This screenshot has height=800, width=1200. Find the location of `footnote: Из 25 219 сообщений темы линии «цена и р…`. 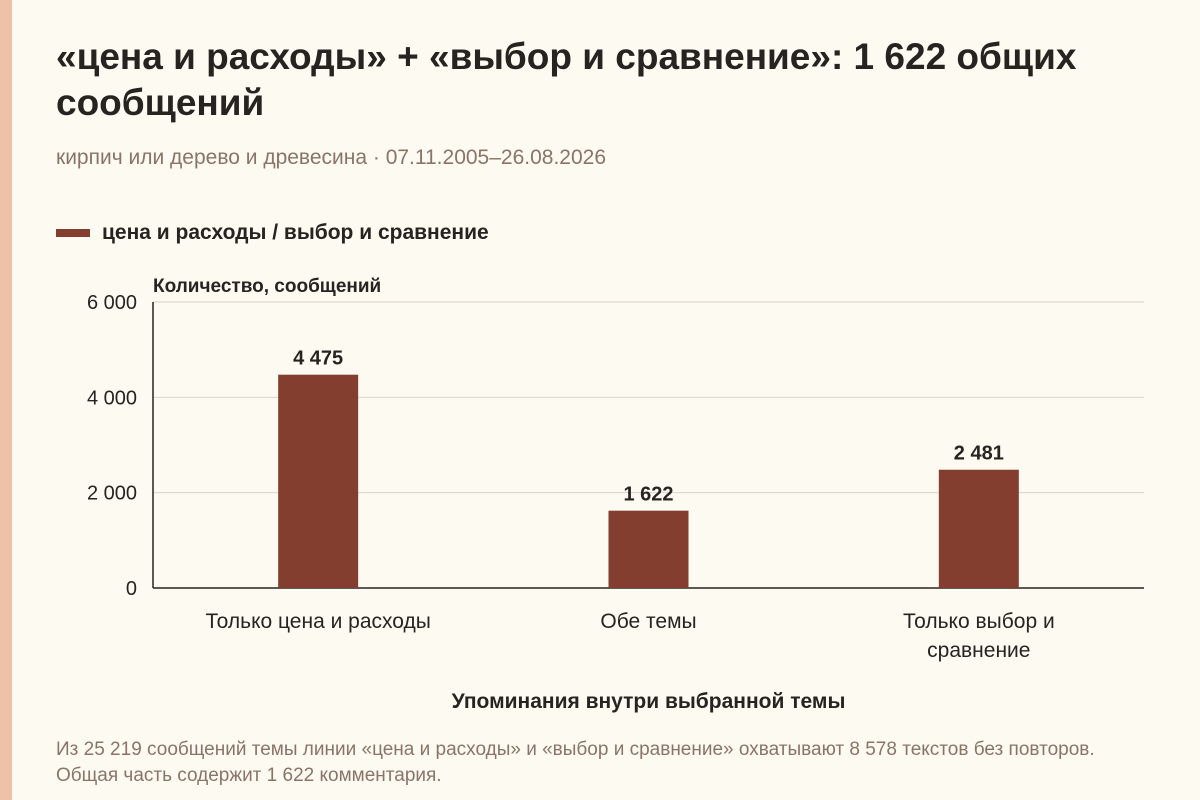

footnote: Из 25 219 сообщений темы линии «цена и р… is located at coordinates (575, 762).